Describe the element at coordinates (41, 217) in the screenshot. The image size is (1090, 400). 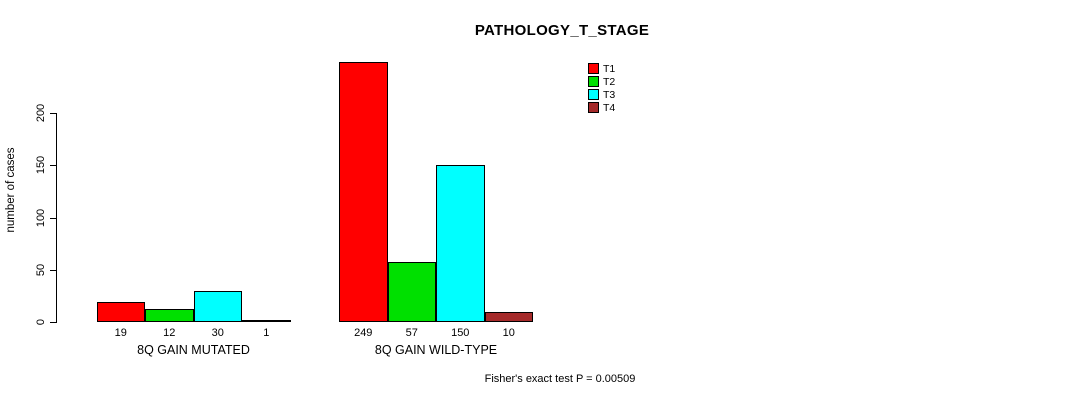
I see `y-tick-label: 100` at that location.